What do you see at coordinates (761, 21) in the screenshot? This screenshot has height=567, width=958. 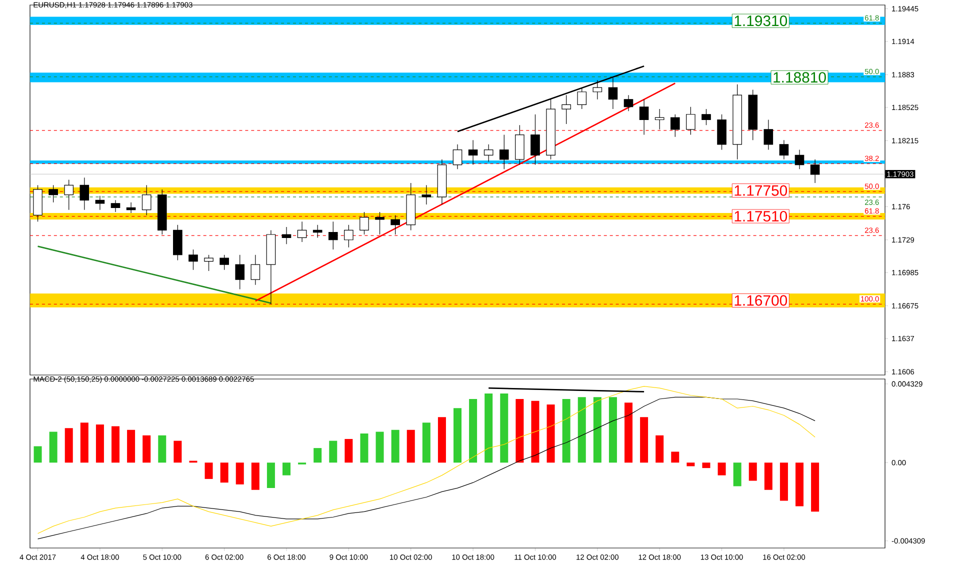 I see `band-label: 1.19310` at bounding box center [761, 21].